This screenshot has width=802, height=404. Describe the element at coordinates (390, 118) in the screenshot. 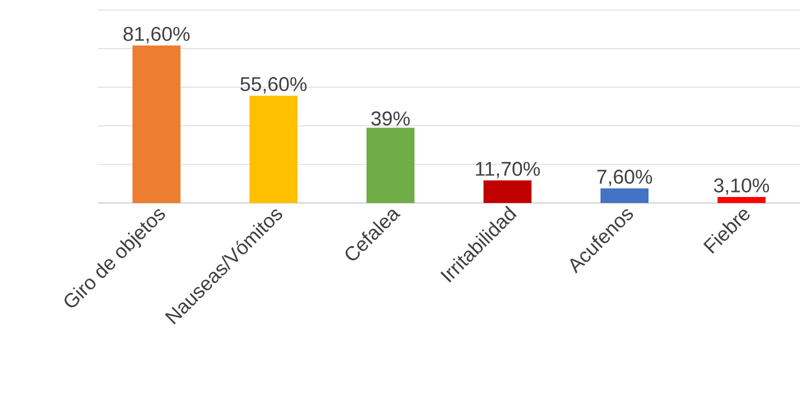

I see `data-label: 39%` at that location.